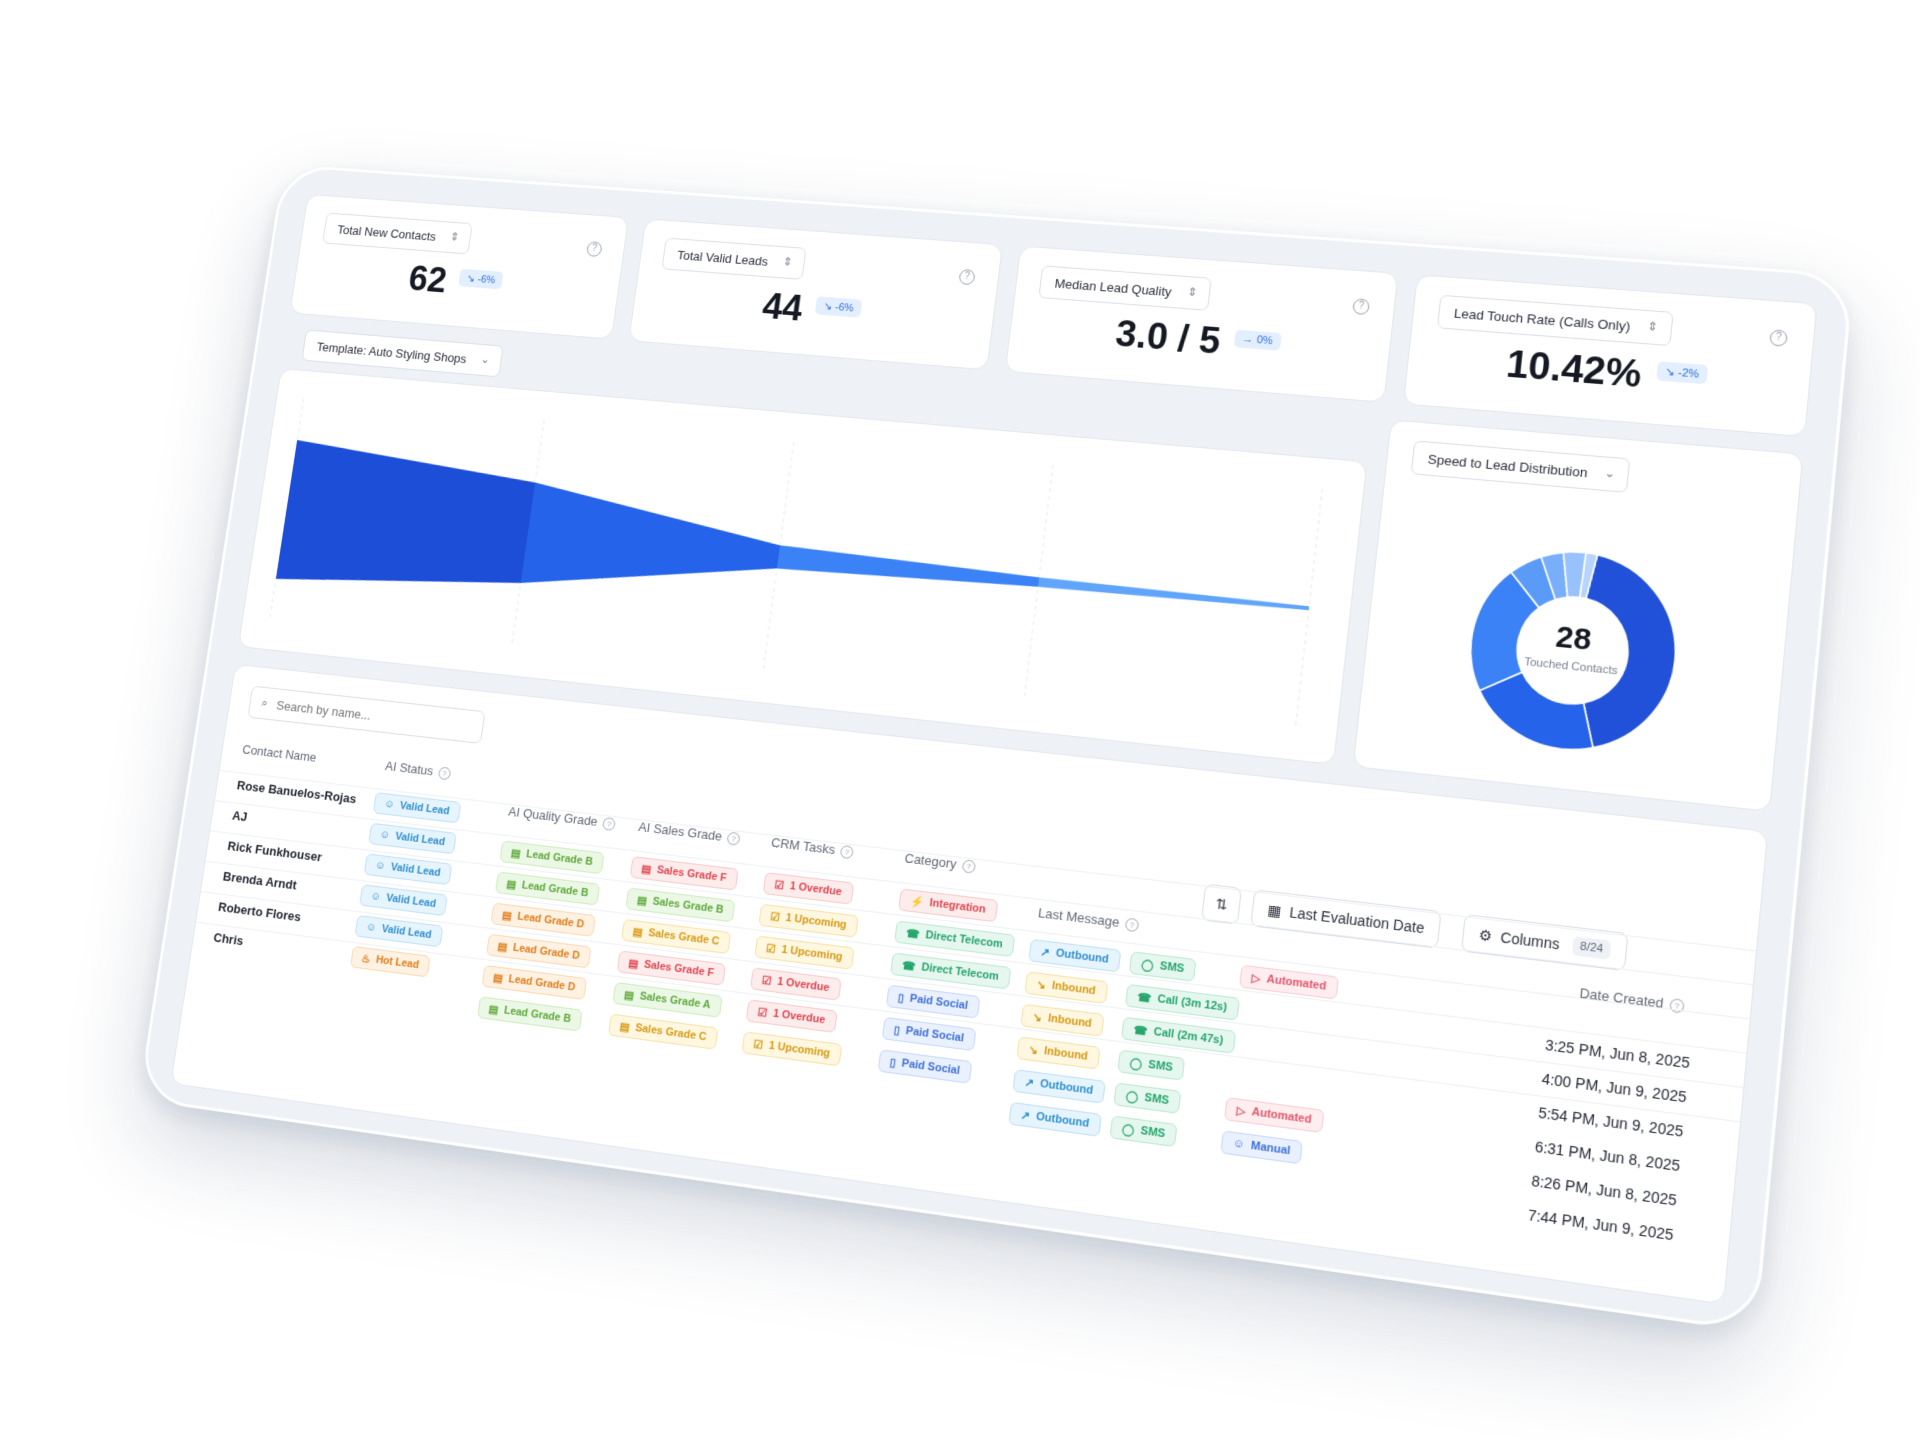 The width and height of the screenshot is (1920, 1440). Describe the element at coordinates (1346, 918) in the screenshot. I see `last-evaluation-date-button: ▦ Last Evaluation Date` at that location.